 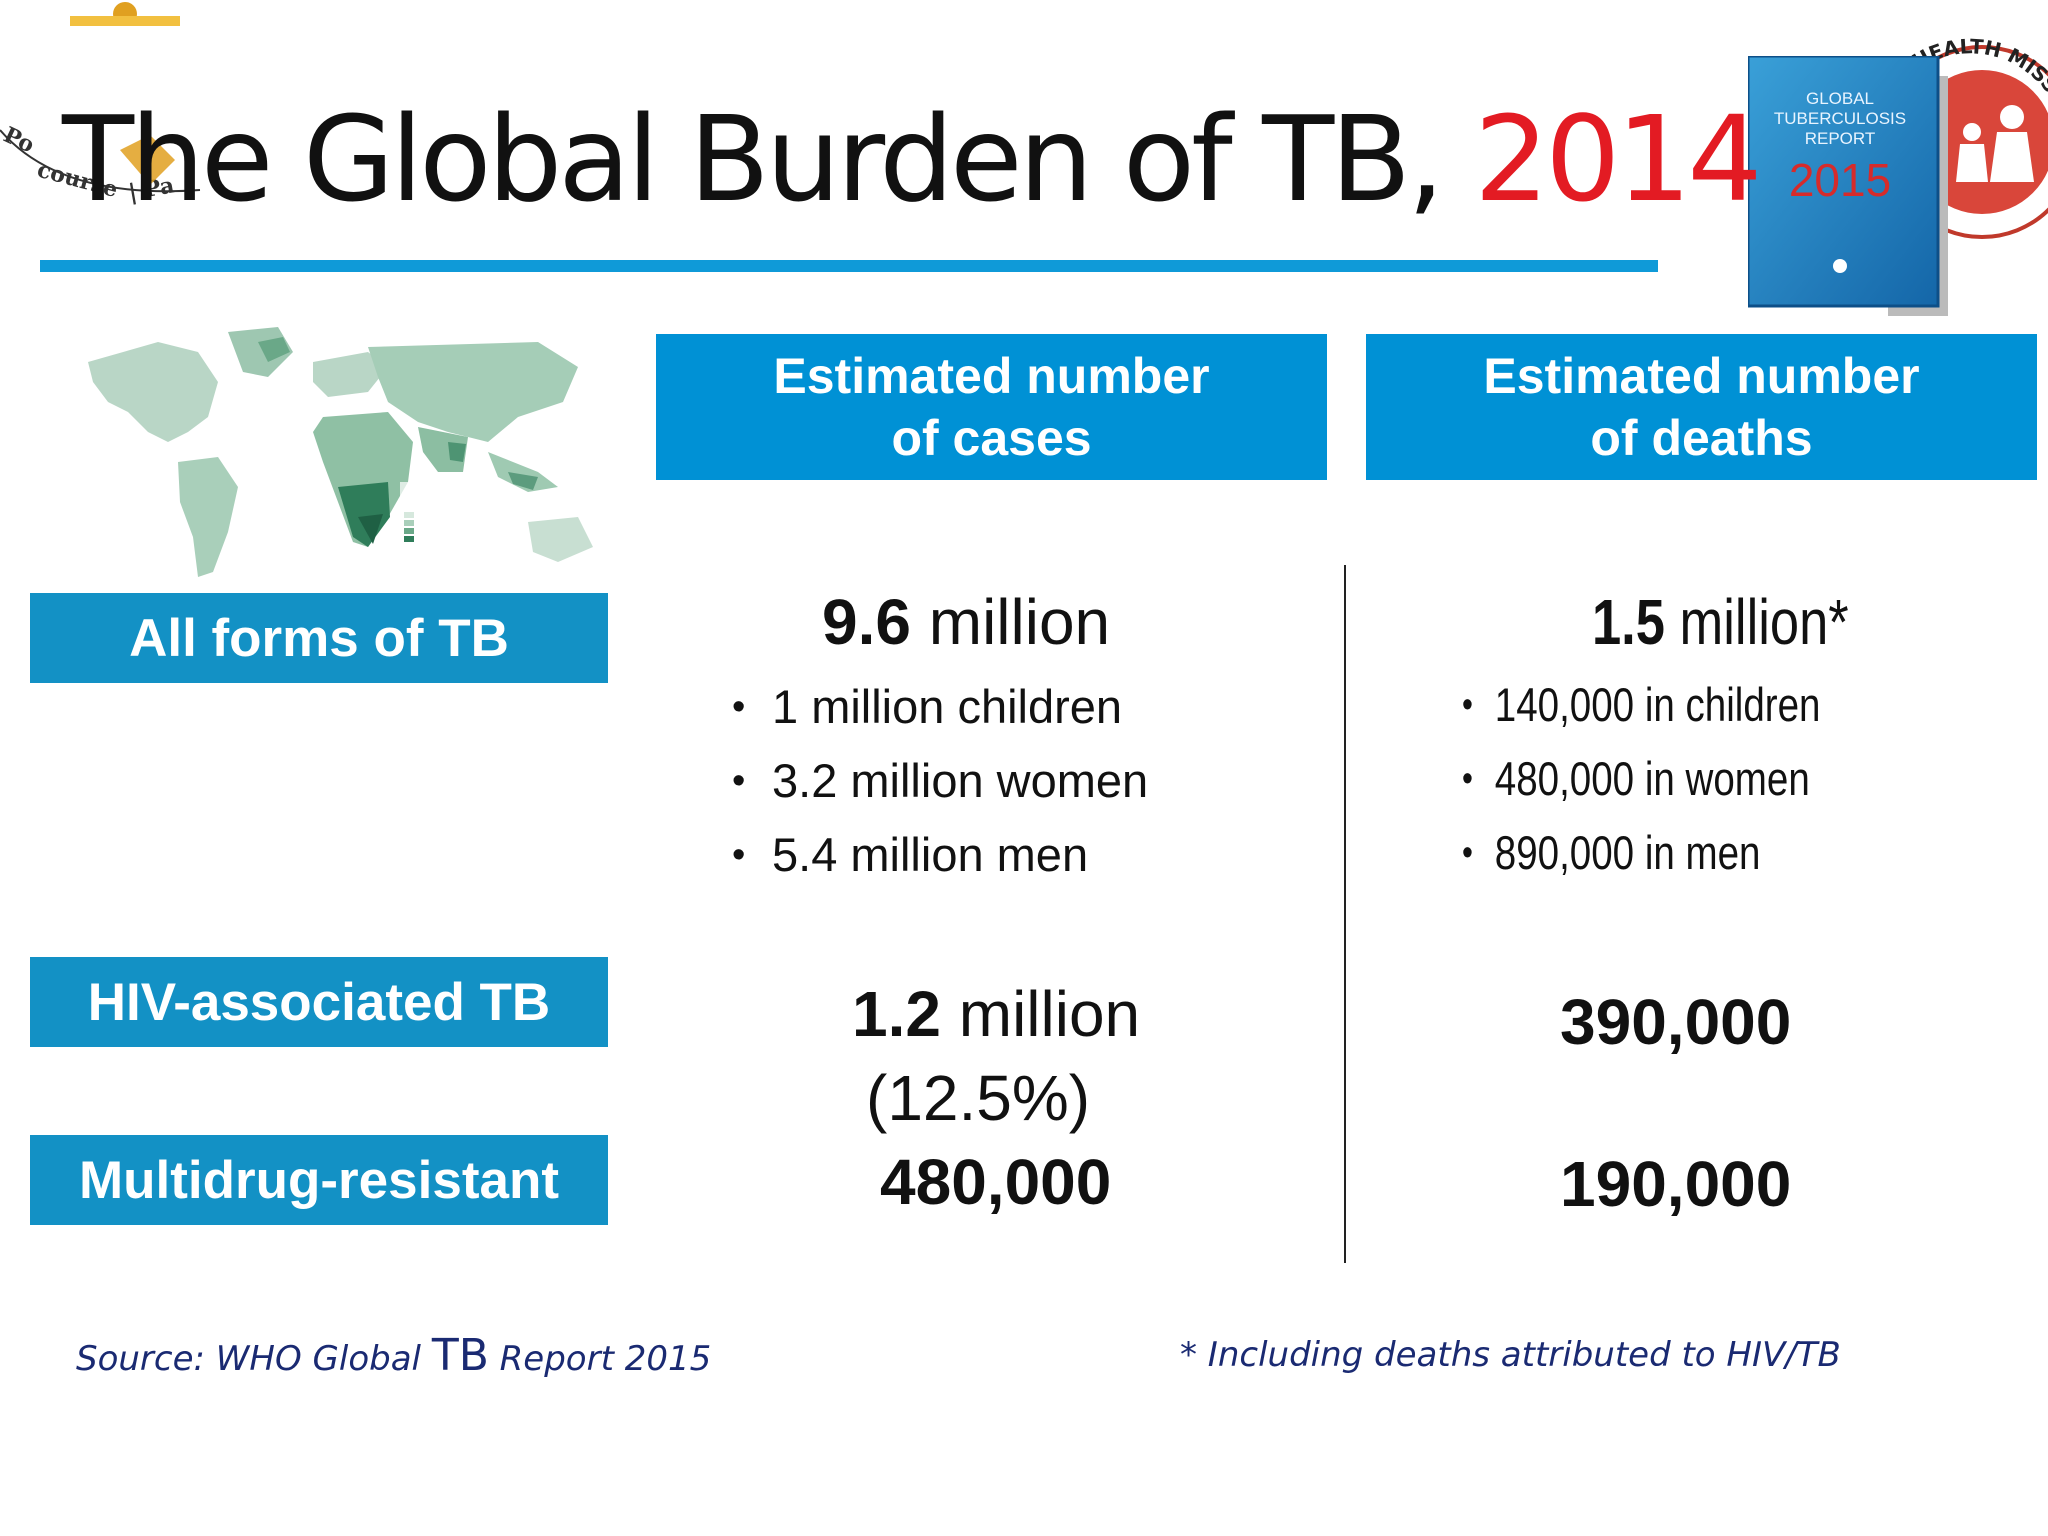 I want to click on row-label-hiv: HIV-associated TB, so click(x=319, y=1002).